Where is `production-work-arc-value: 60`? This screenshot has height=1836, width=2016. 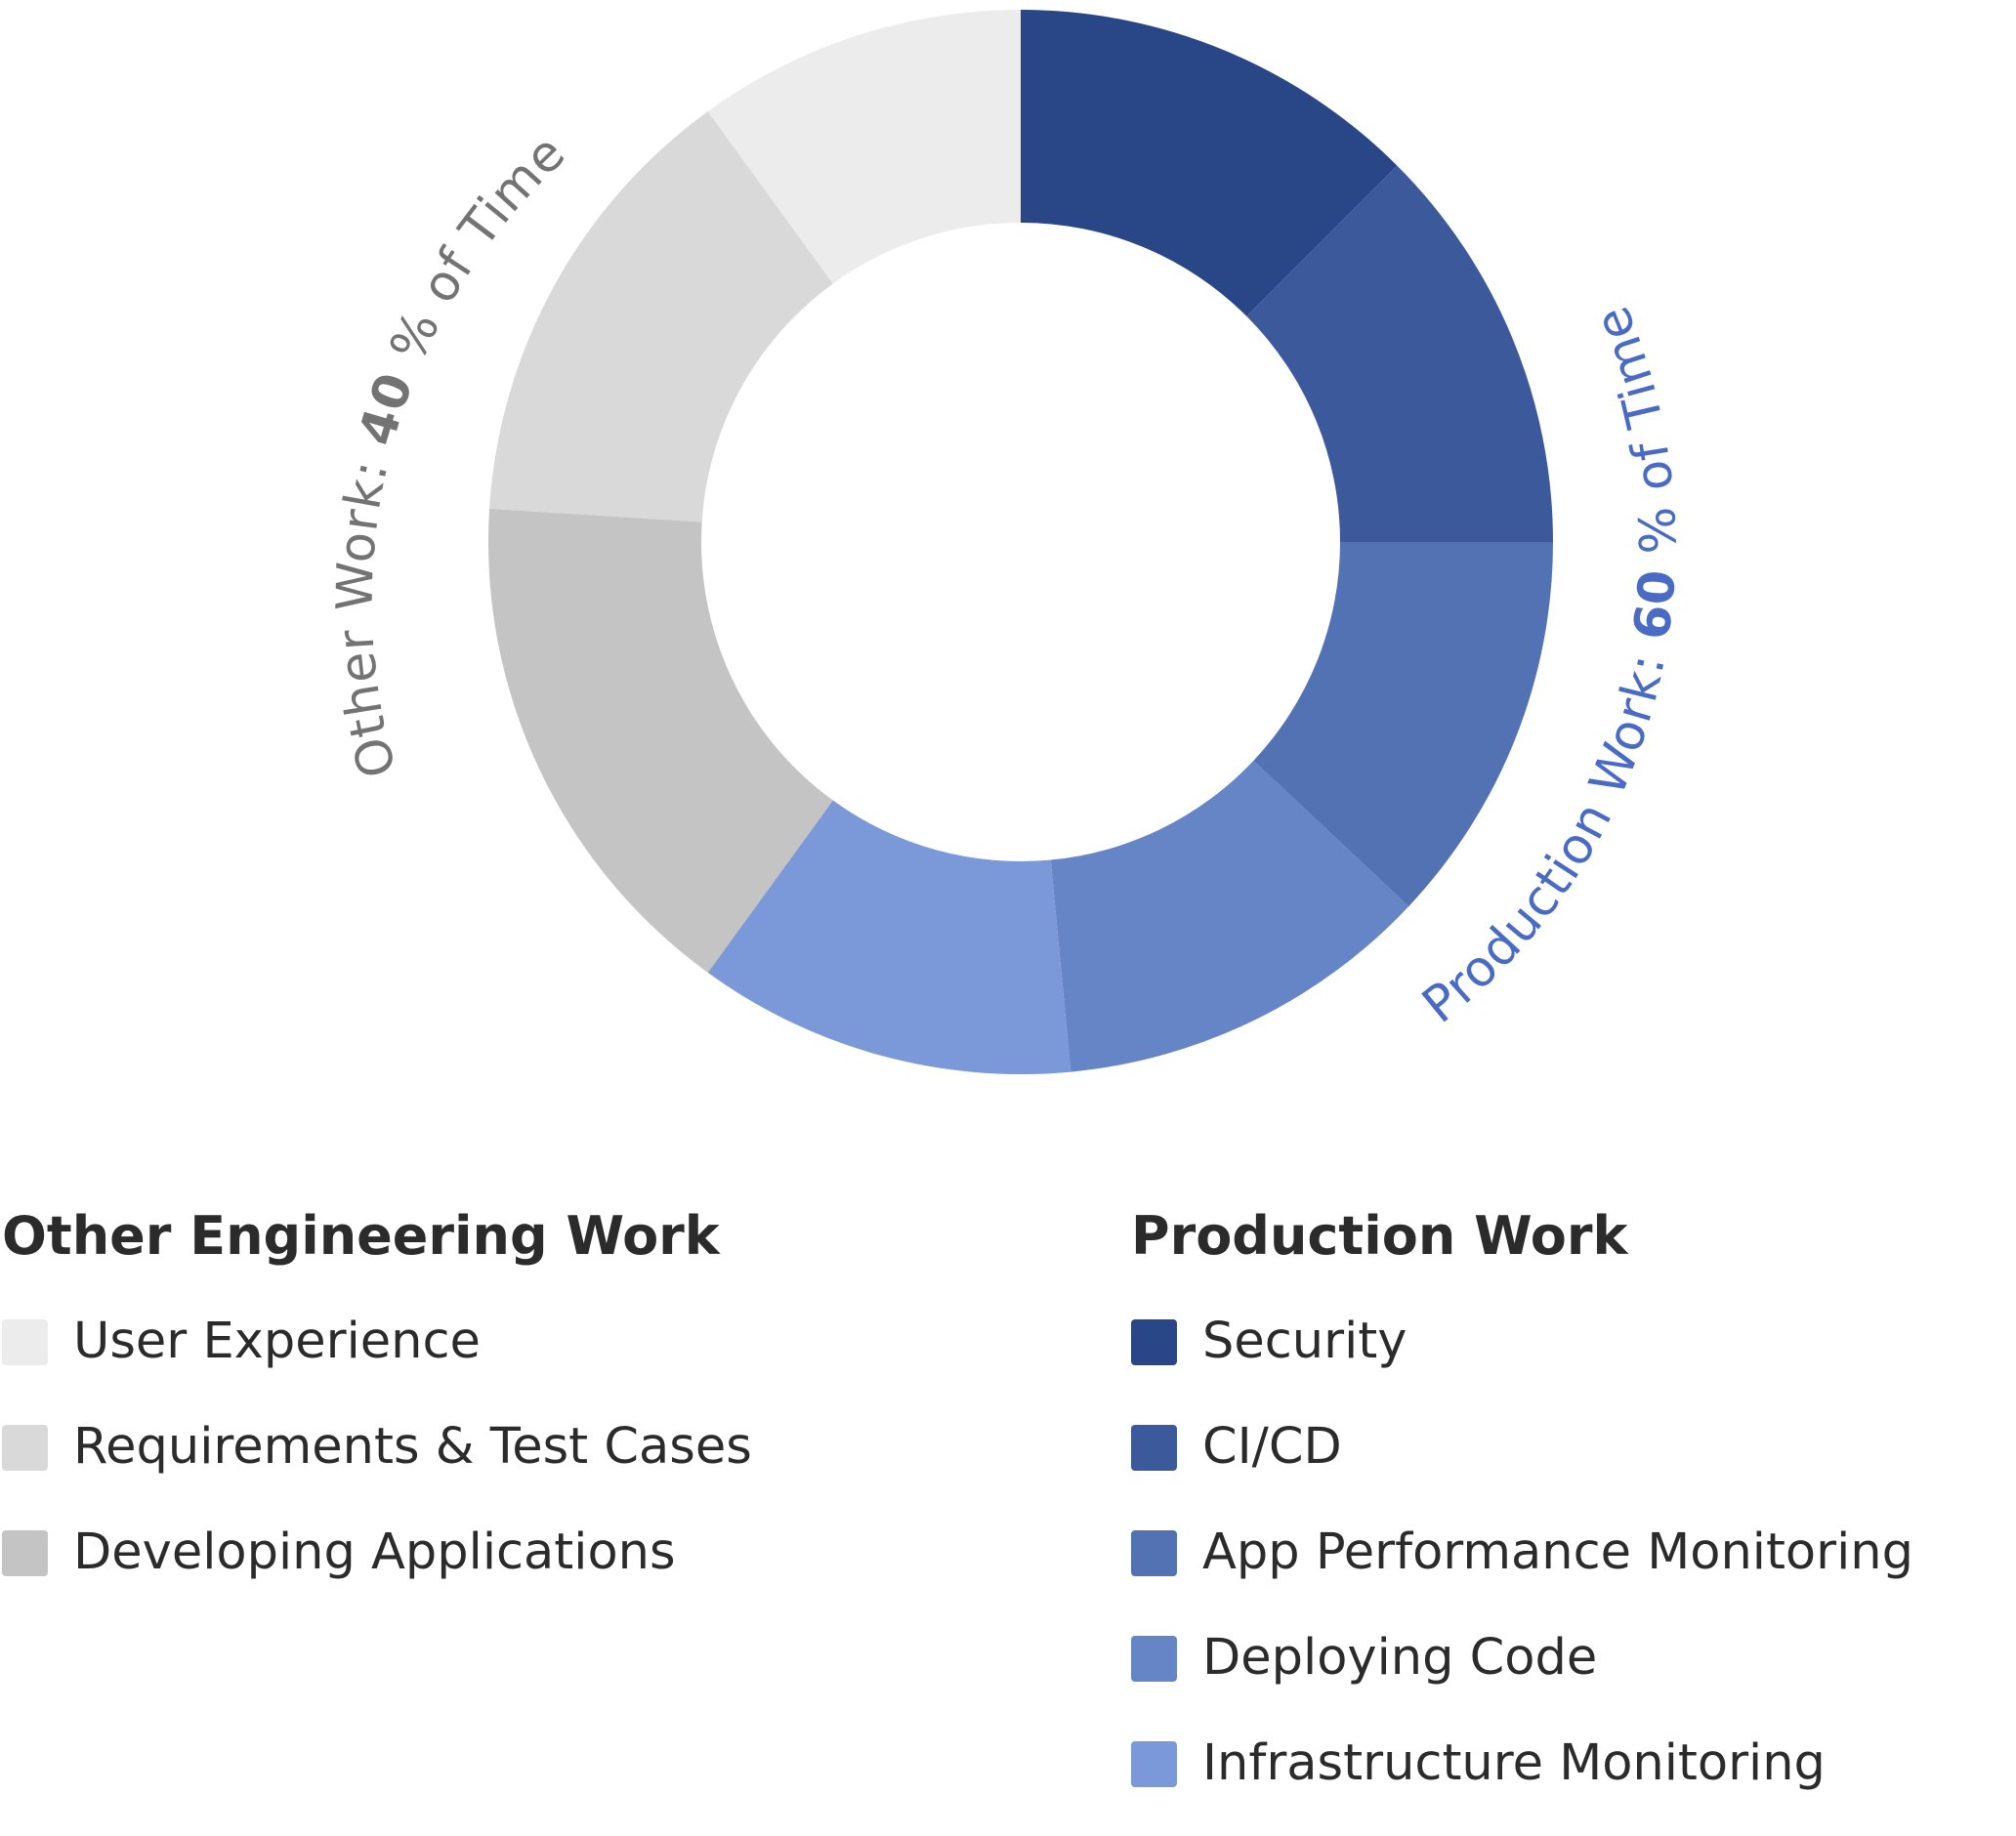 production-work-arc-value: 60 is located at coordinates (1655, 605).